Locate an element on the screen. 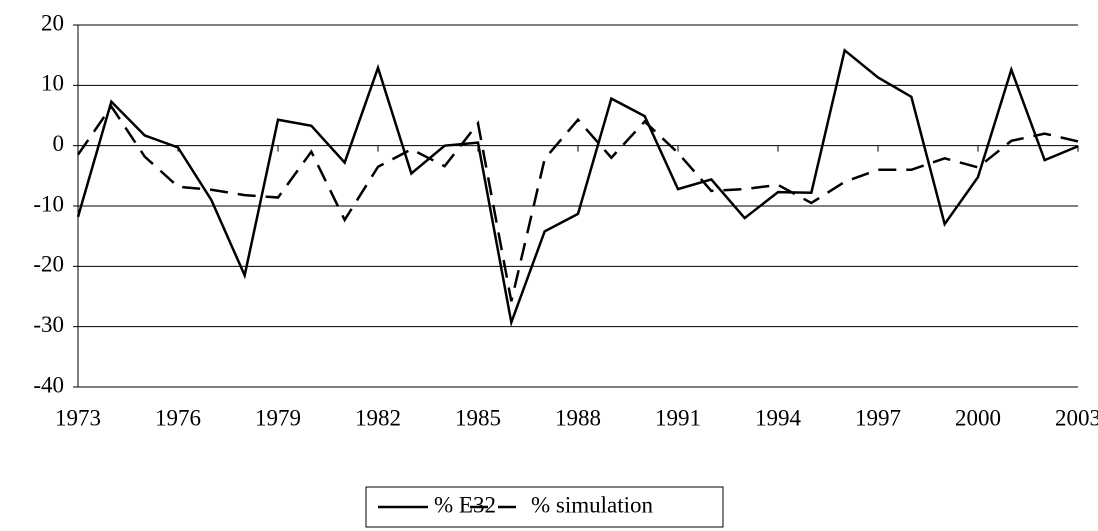 Image resolution: width=1098 pixels, height=531 pixels. x-tick-label: 1976 is located at coordinates (178, 417).